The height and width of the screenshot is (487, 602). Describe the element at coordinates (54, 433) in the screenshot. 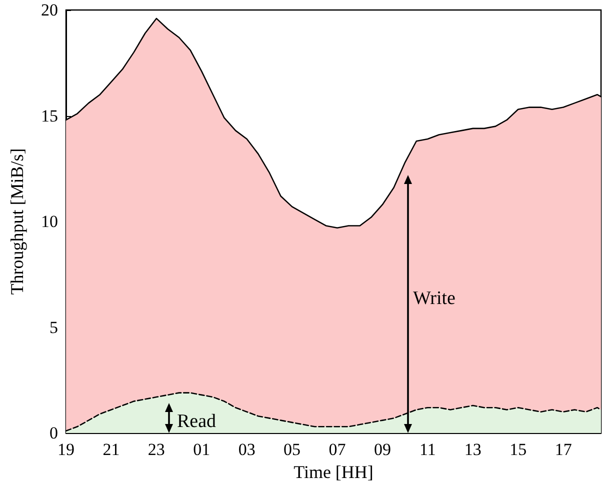

I see `y-tick-label: 0` at that location.